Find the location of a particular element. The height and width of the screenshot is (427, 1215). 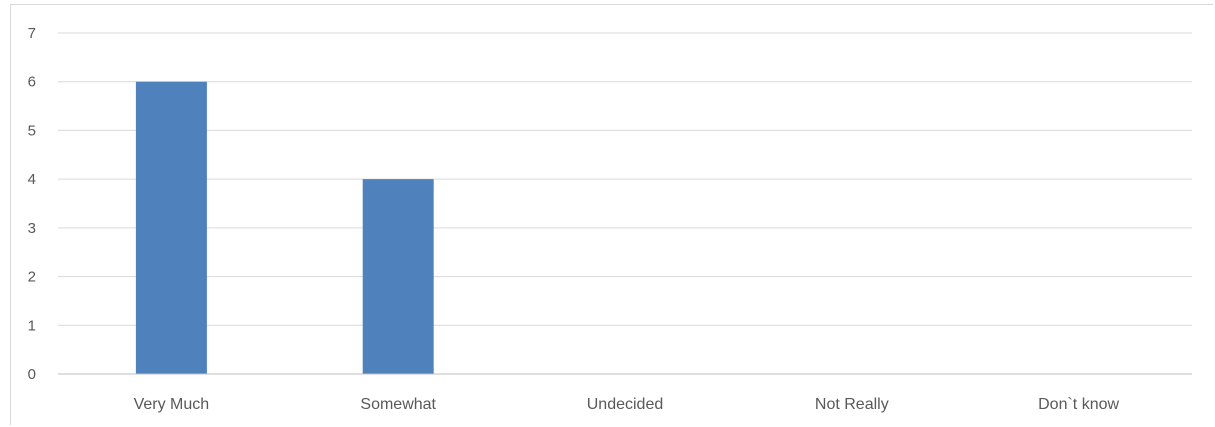

y-tick-label: 0 is located at coordinates (32, 374).